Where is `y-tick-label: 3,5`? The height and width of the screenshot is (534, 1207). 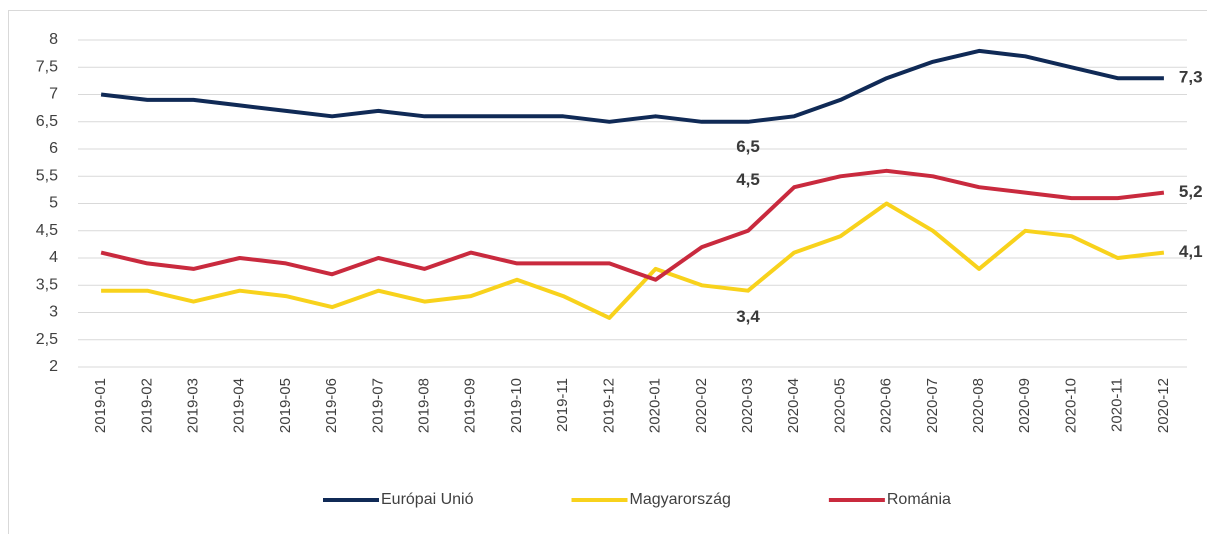
y-tick-label: 3,5 is located at coordinates (47, 284).